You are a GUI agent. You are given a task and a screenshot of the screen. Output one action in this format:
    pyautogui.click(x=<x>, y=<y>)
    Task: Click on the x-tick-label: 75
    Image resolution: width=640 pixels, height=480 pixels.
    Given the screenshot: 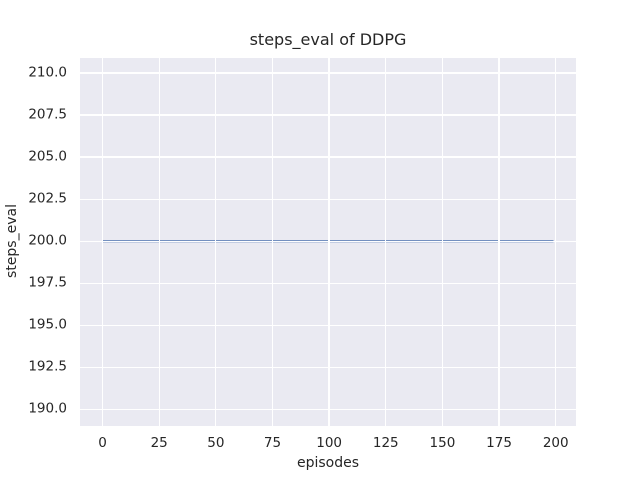 What is the action you would take?
    pyautogui.click(x=272, y=443)
    